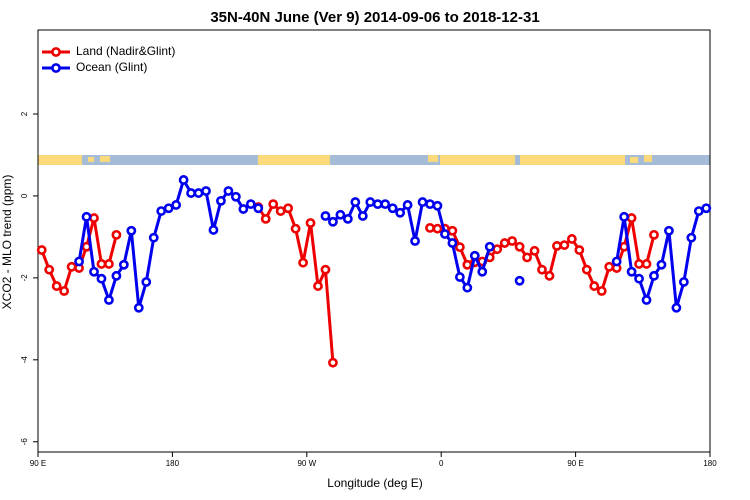 Image resolution: width=750 pixels, height=500 pixels. I want to click on x-tick-label: 180, so click(173, 463).